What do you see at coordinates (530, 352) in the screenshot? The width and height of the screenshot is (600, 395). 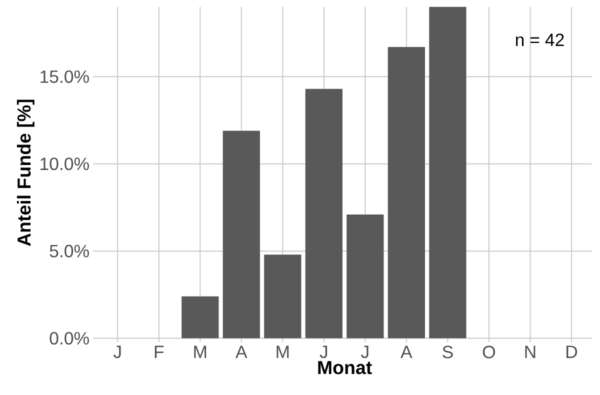 I see `x-tick-label: N` at bounding box center [530, 352].